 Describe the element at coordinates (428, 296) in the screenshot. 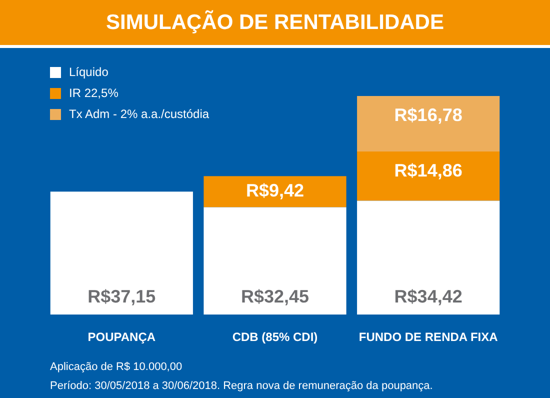

I see `data-label: R$34,42` at that location.